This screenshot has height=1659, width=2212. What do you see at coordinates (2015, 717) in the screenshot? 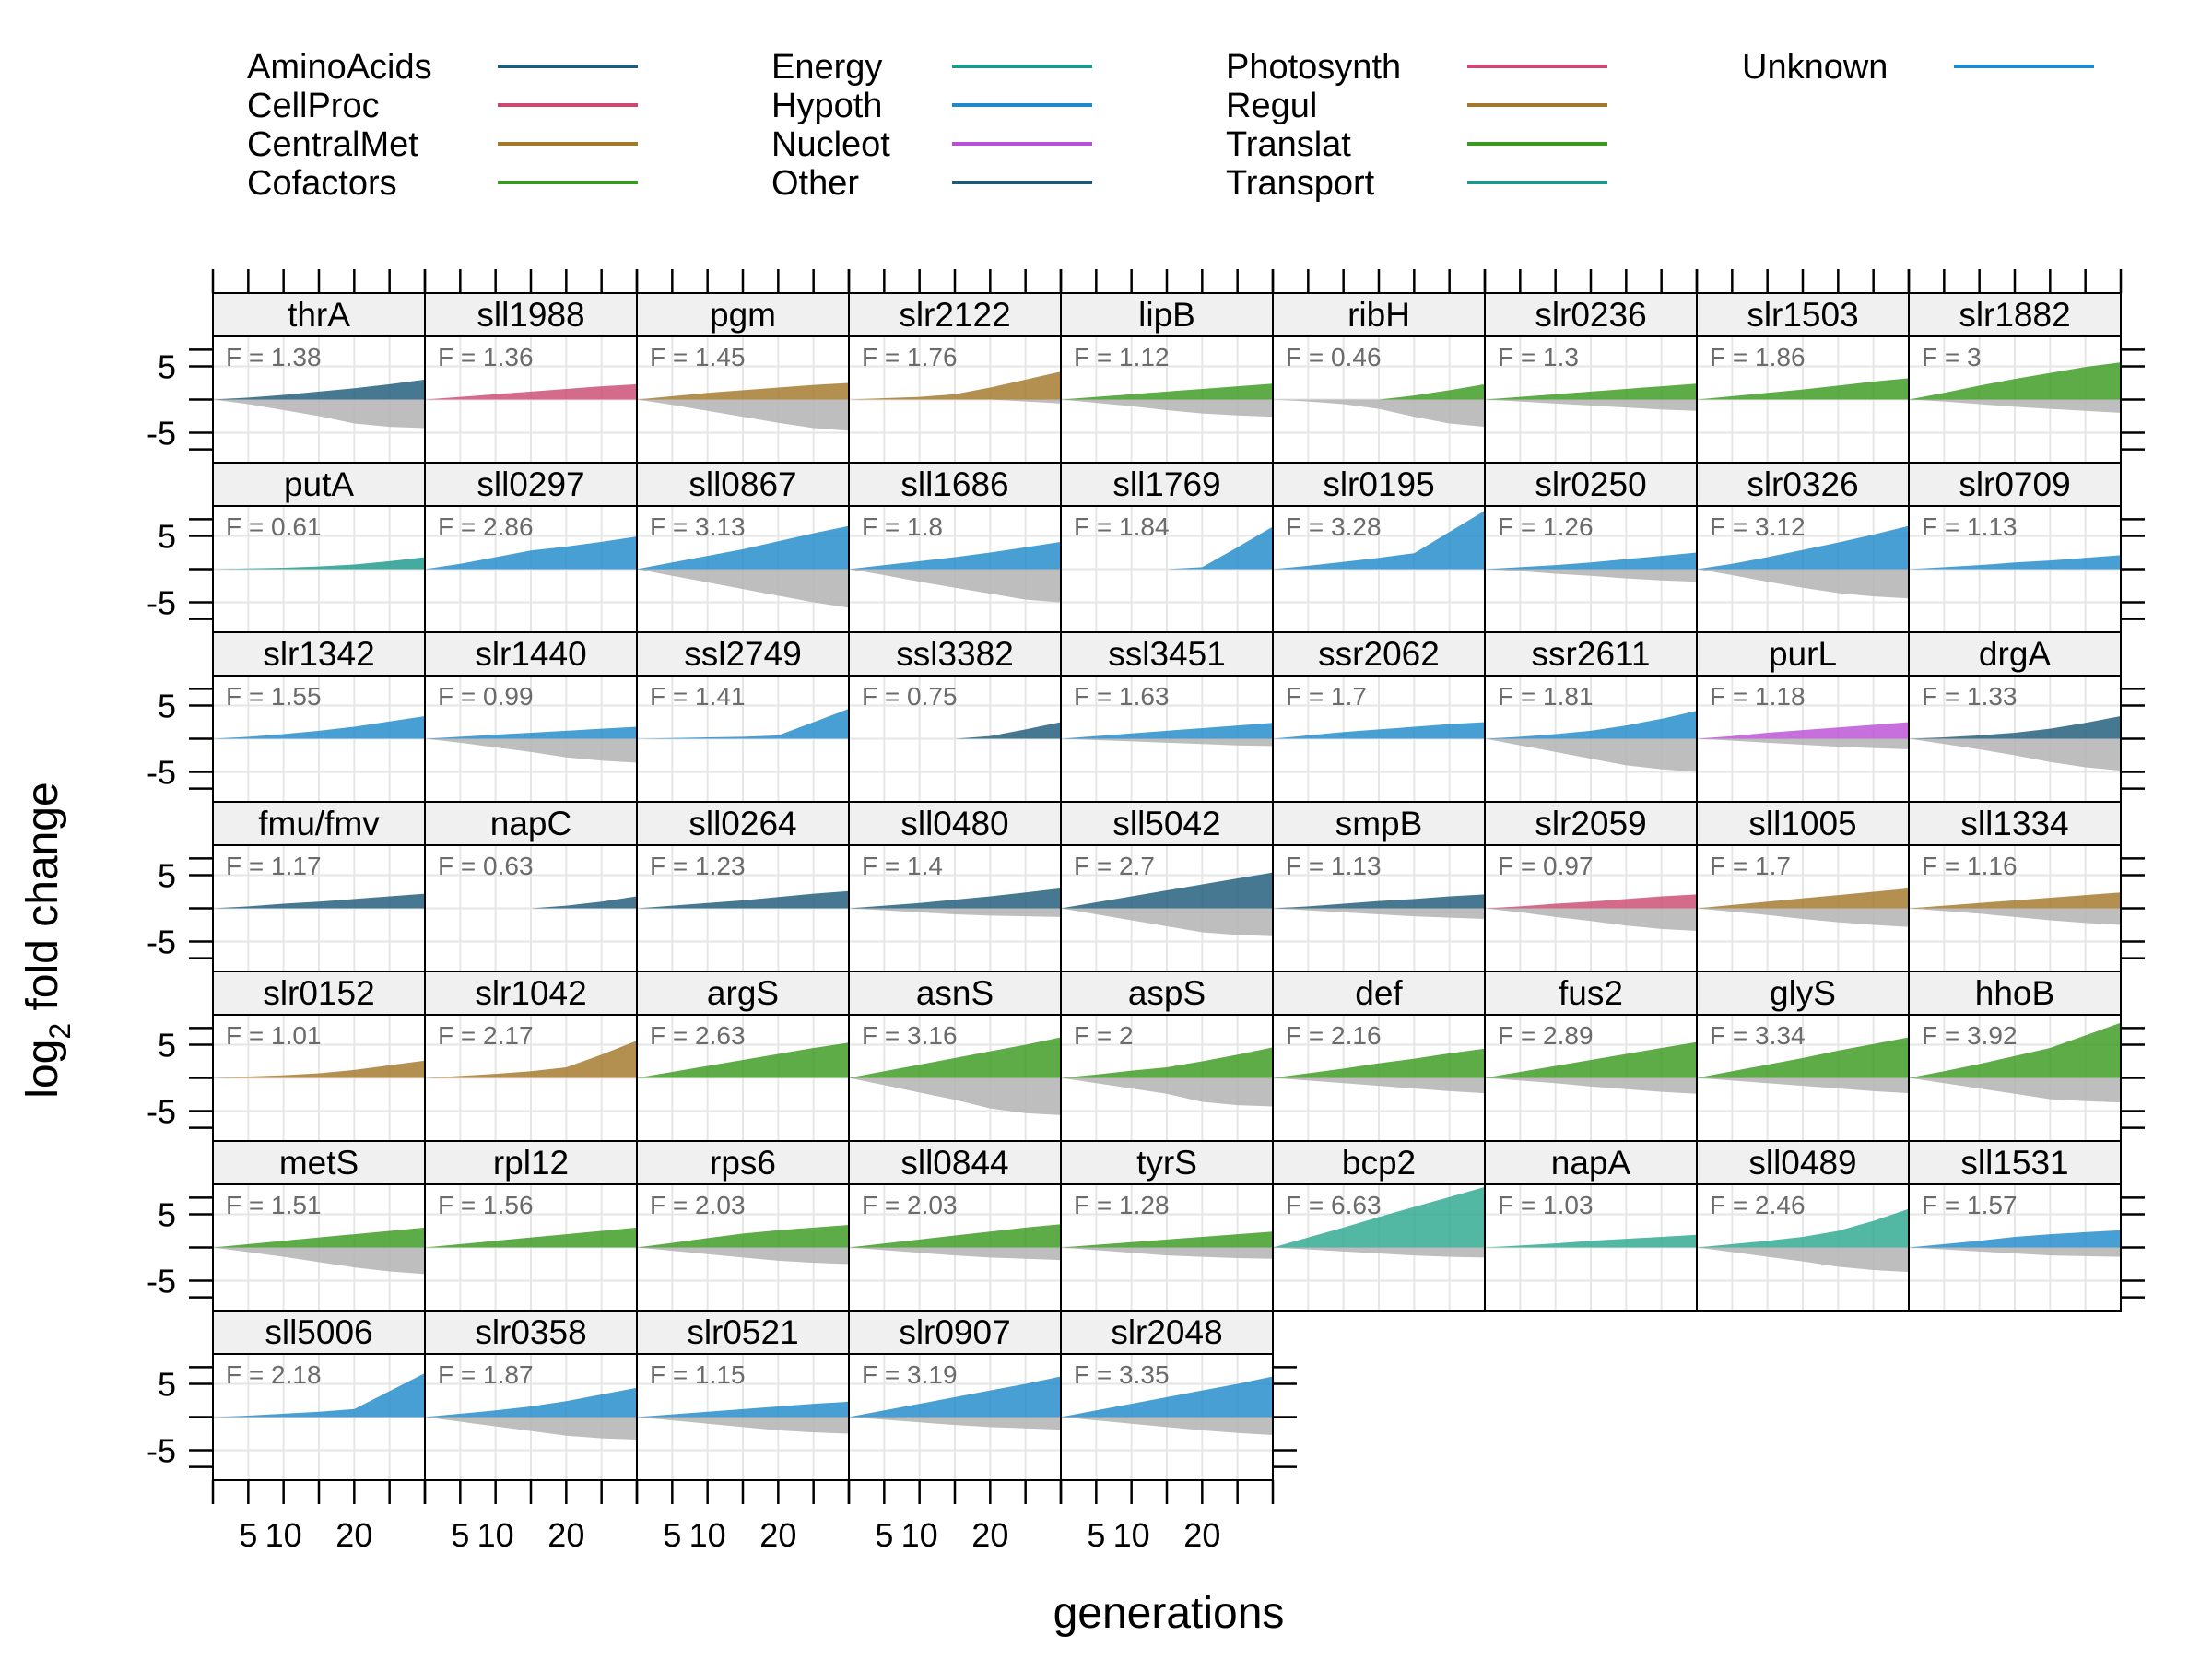
I see `panel-drgA: drgA F = 1.33` at bounding box center [2015, 717].